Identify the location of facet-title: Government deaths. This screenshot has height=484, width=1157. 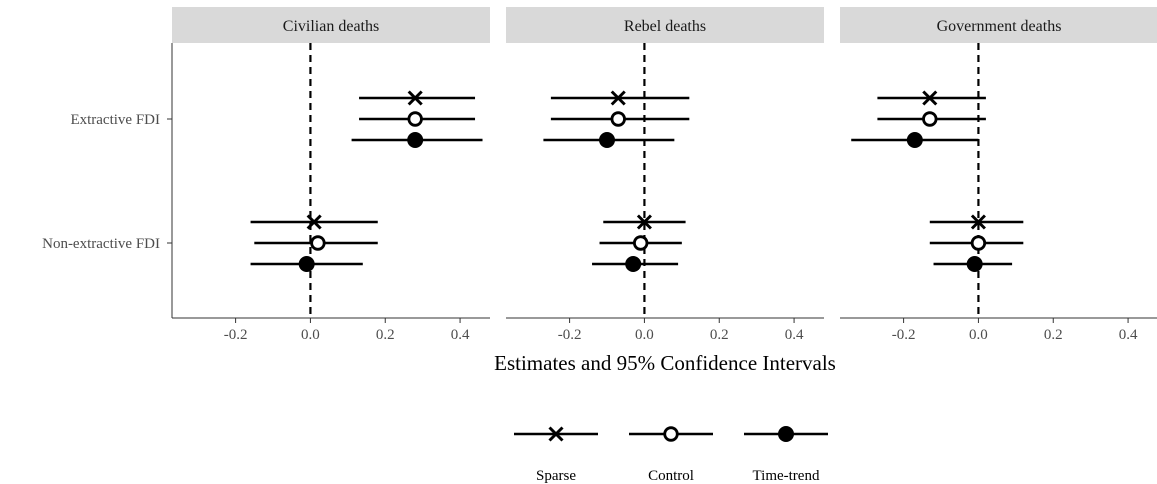
(999, 26).